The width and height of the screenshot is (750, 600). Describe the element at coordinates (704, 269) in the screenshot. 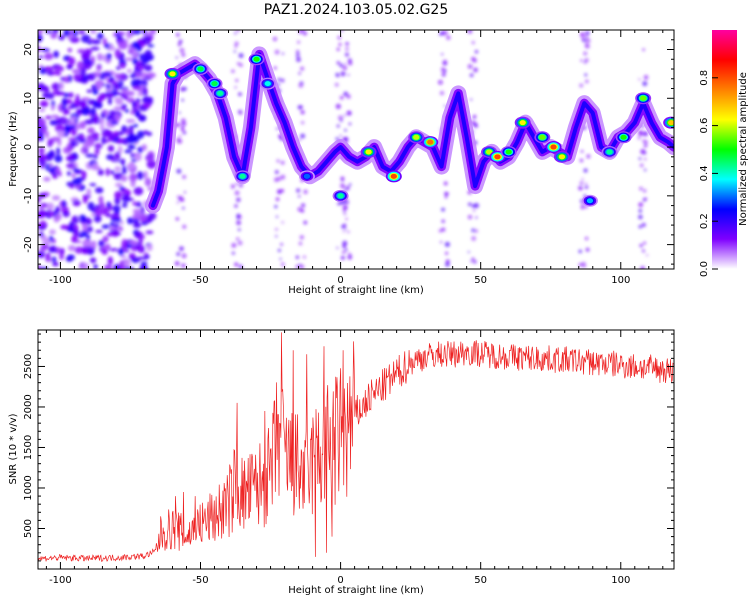

I see `colorbar-tick-label: 0.0` at that location.